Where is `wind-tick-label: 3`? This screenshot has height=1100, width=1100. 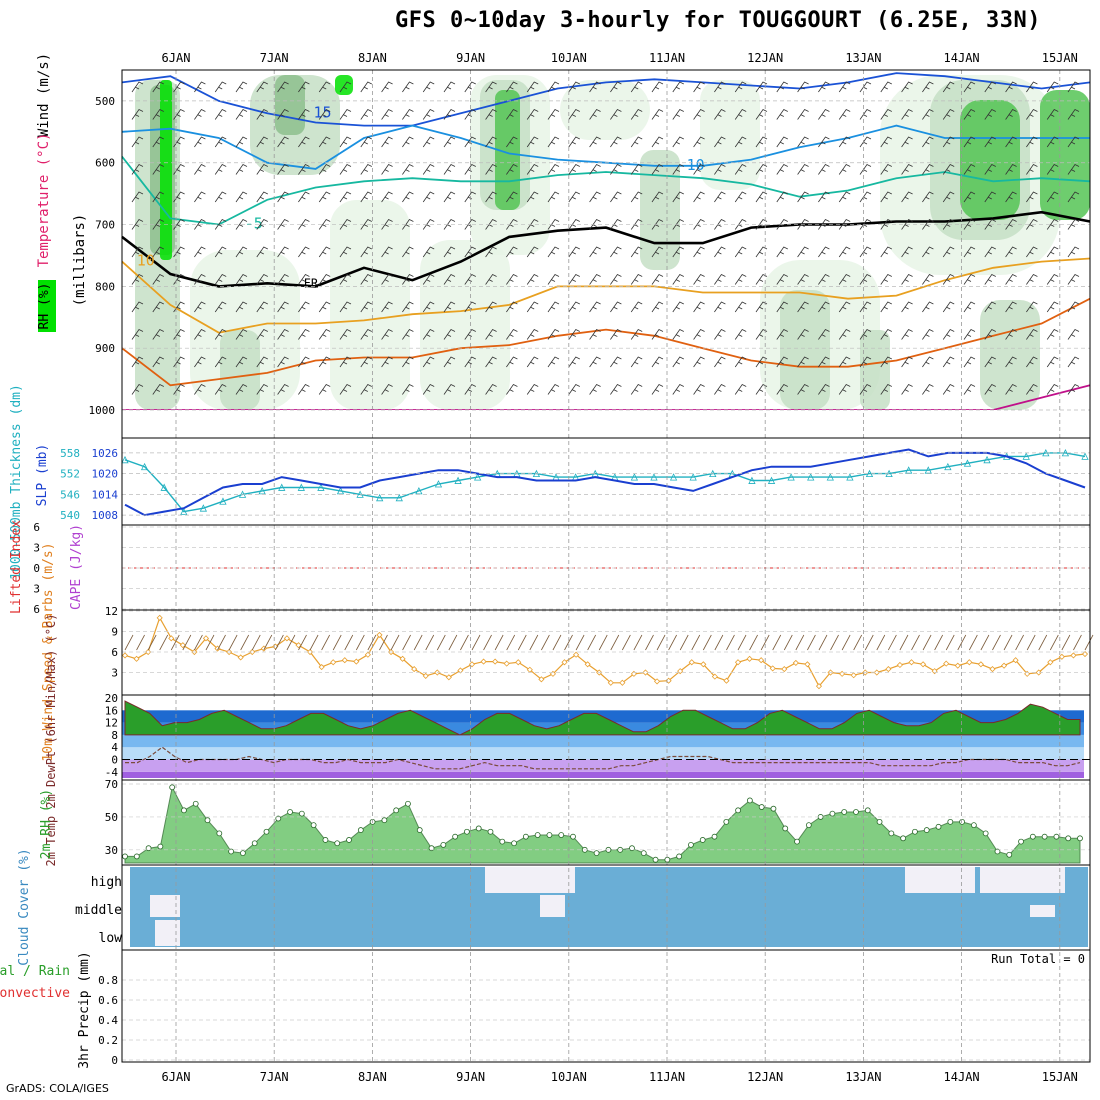
wind-tick-label: 3 is located at coordinates (114, 673).